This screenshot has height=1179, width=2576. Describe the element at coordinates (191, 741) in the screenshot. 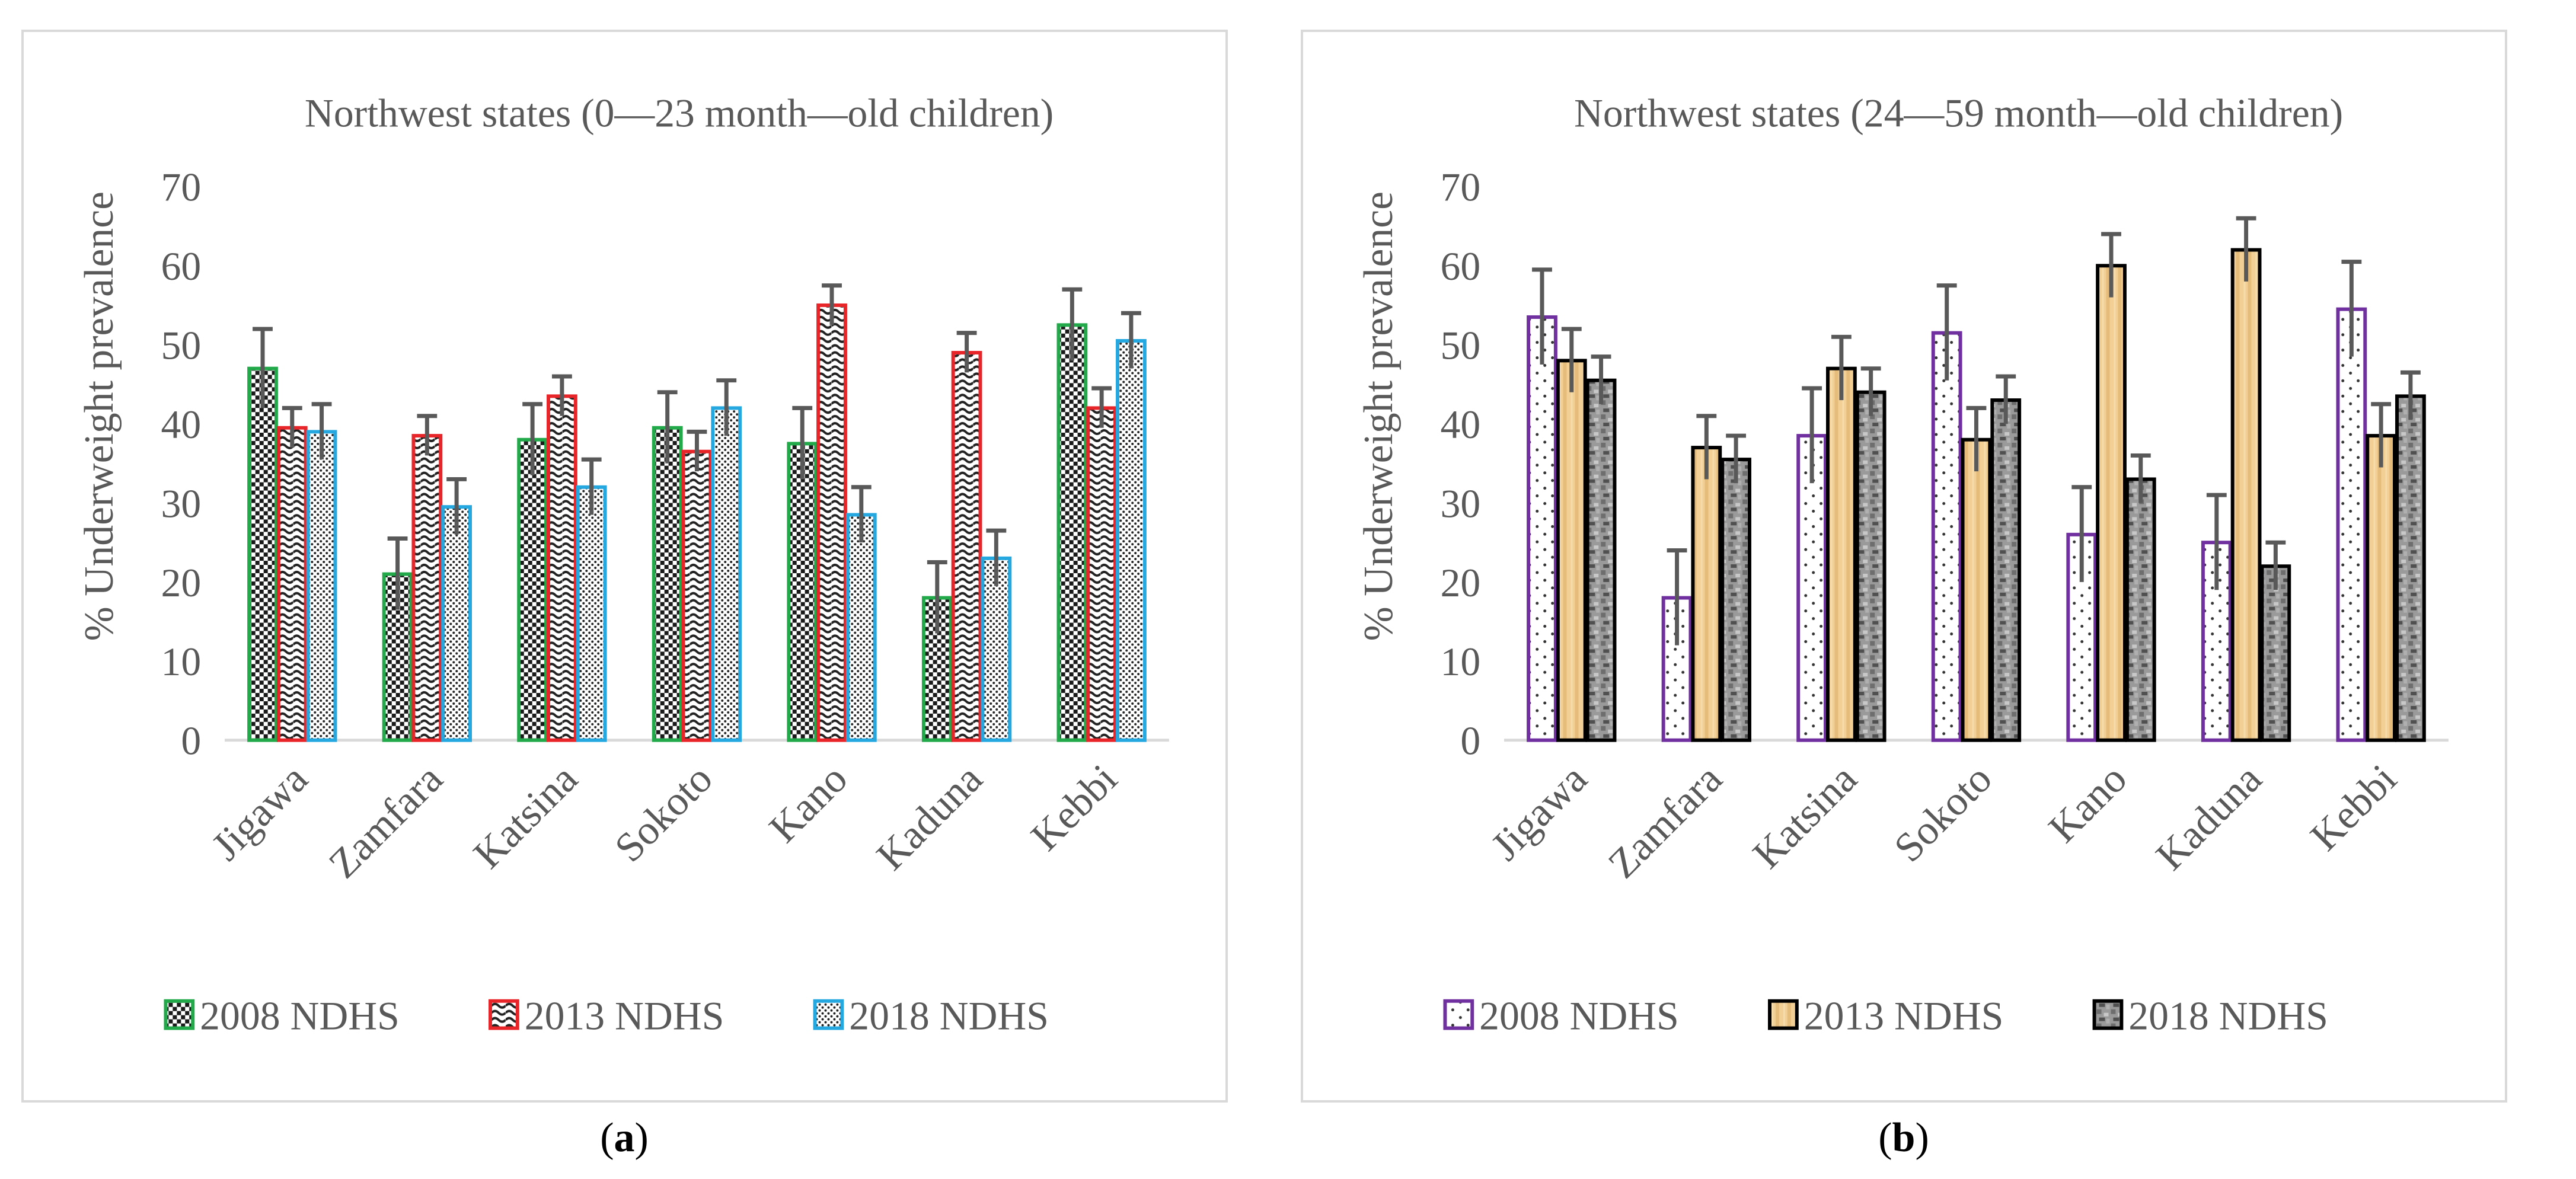

I see `y-tick-label: 0` at that location.